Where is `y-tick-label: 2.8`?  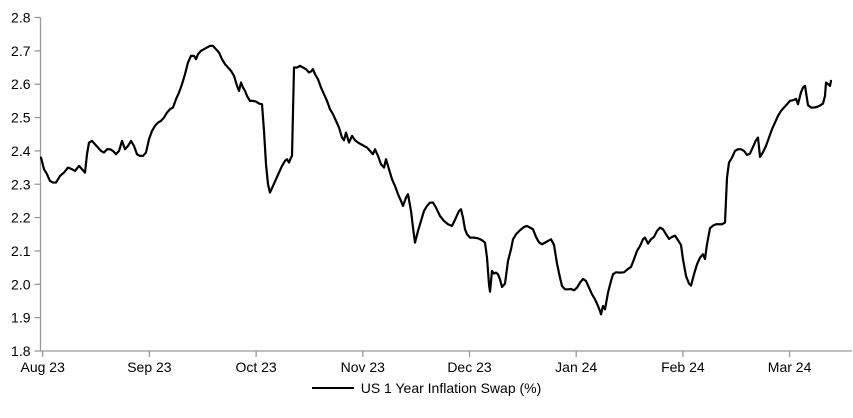 y-tick-label: 2.8 is located at coordinates (21, 18).